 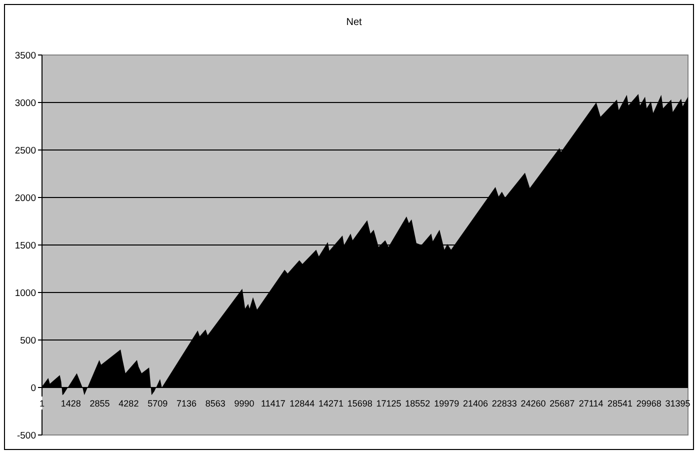 I want to click on x-tick-label: 15698, so click(x=359, y=403).